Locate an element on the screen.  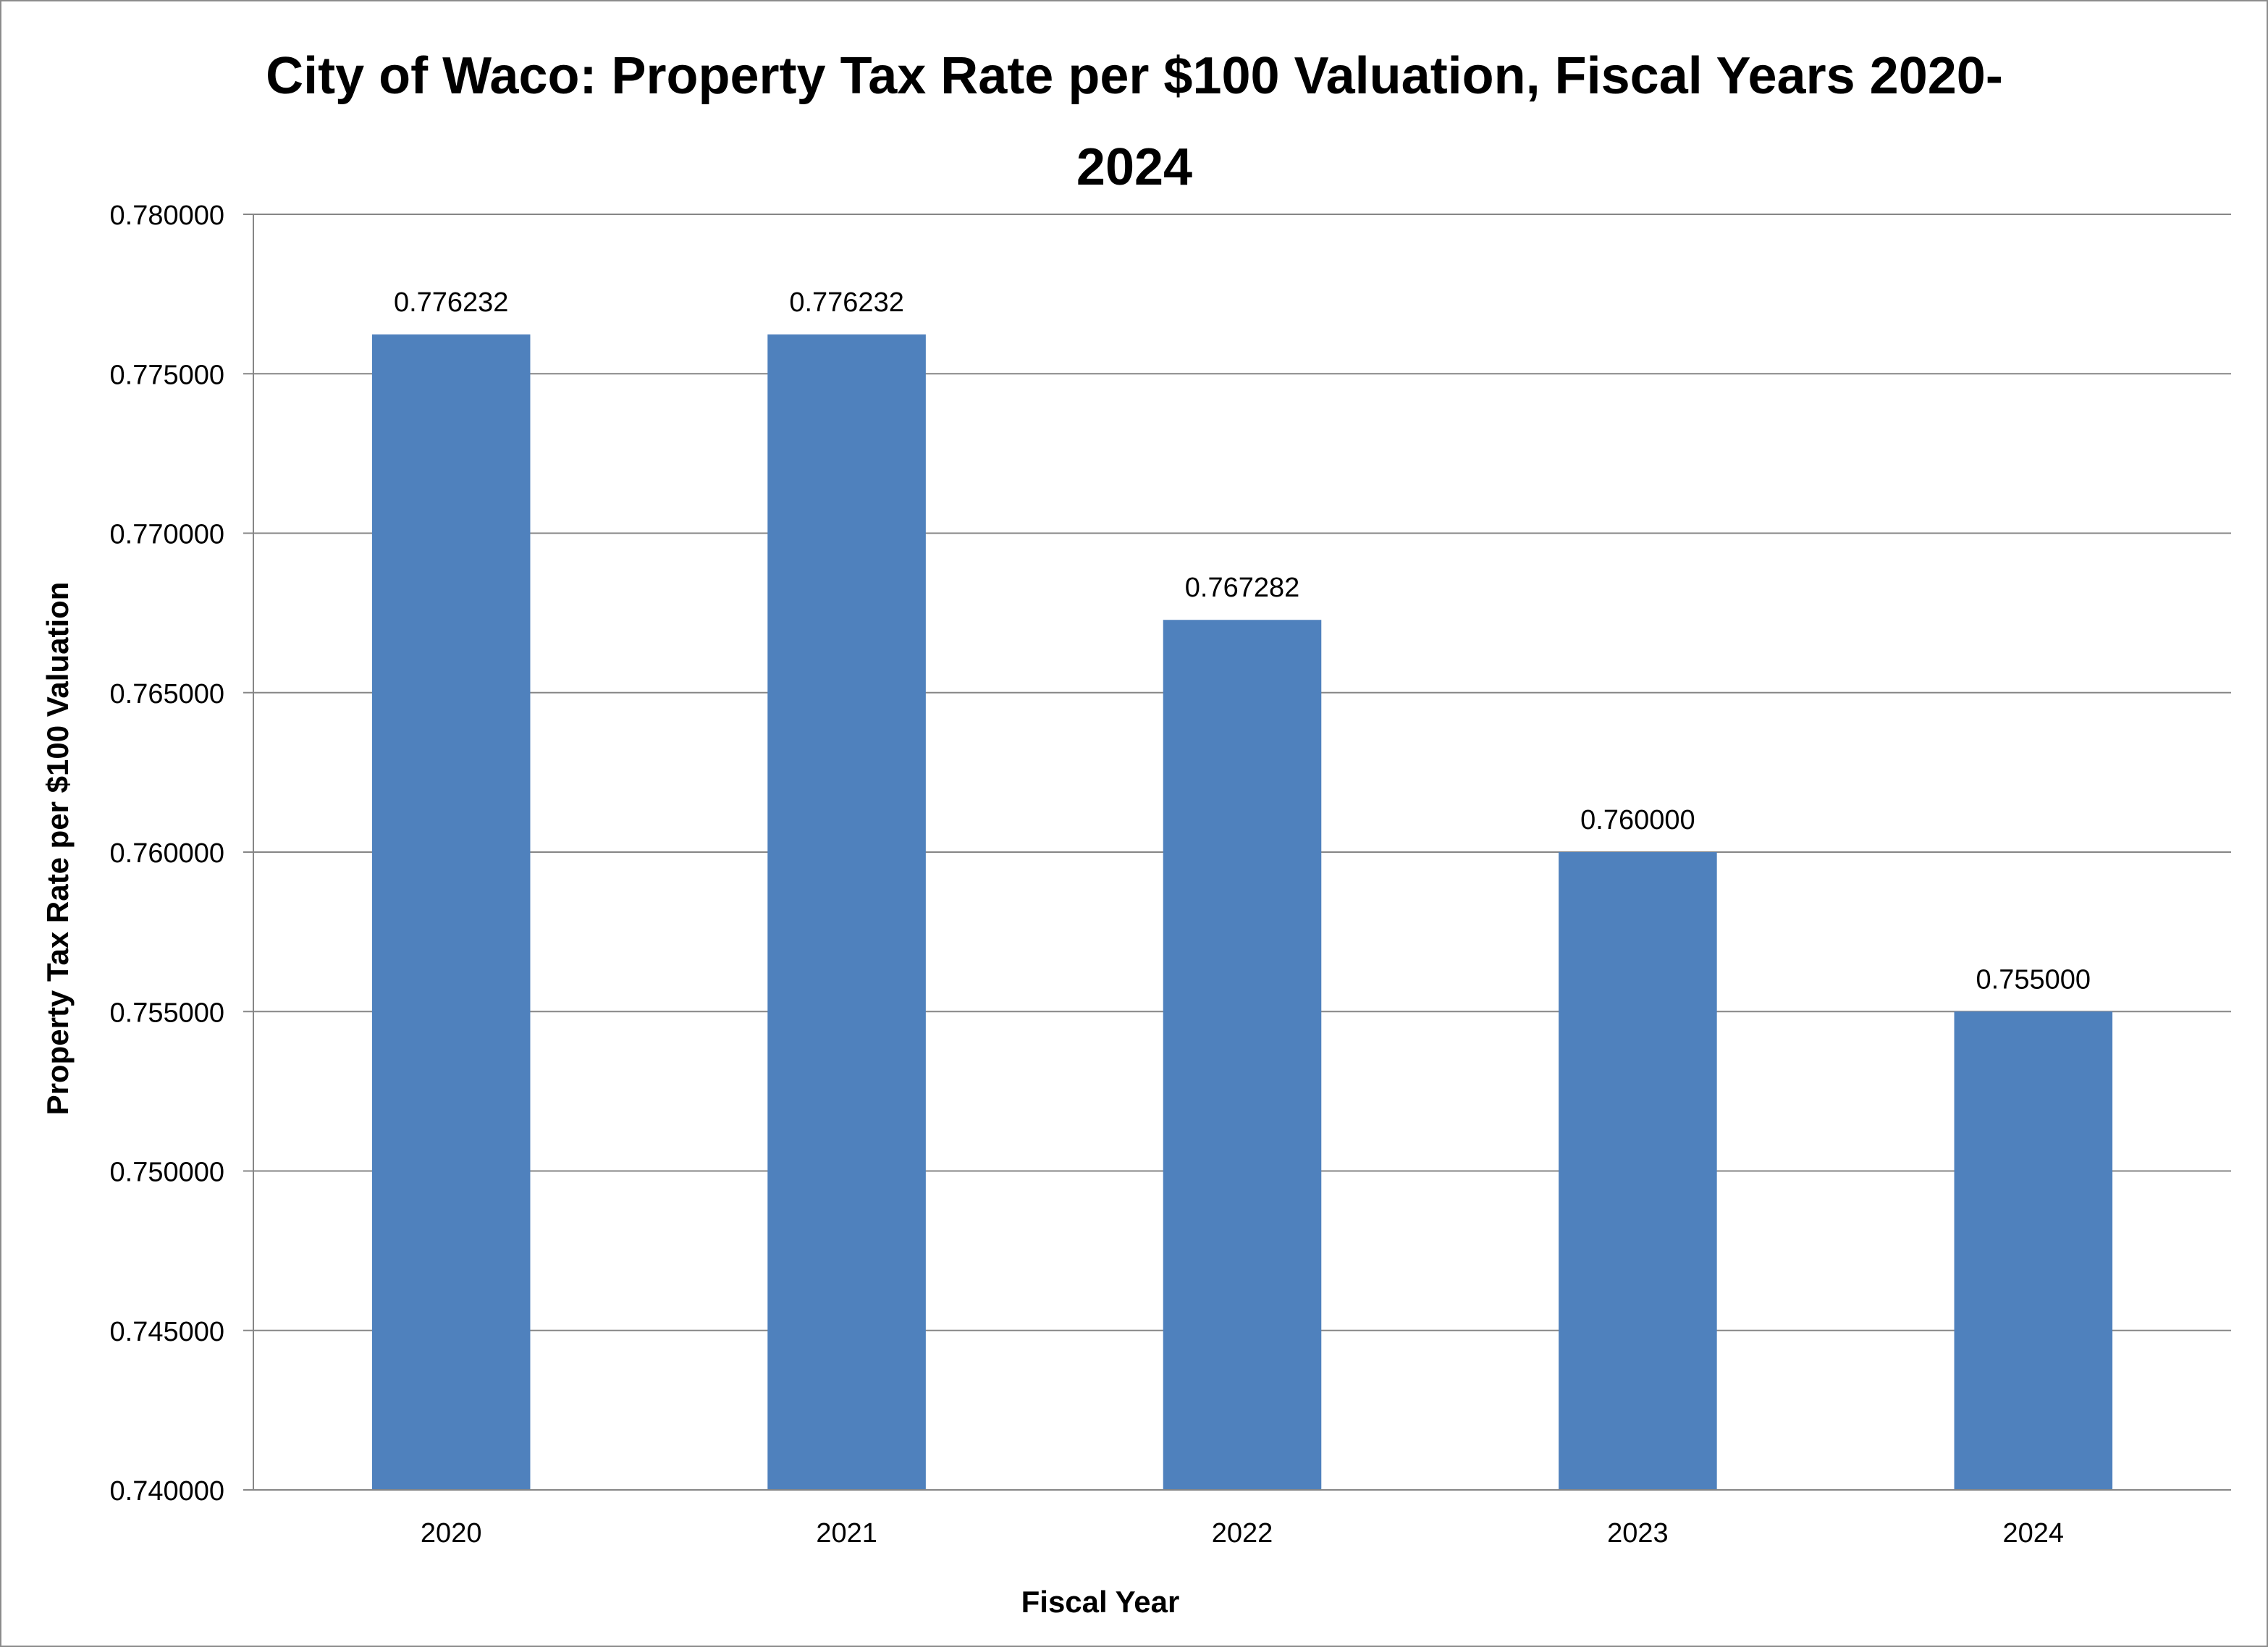
x-tick-label: 2023 is located at coordinates (1638, 1534).